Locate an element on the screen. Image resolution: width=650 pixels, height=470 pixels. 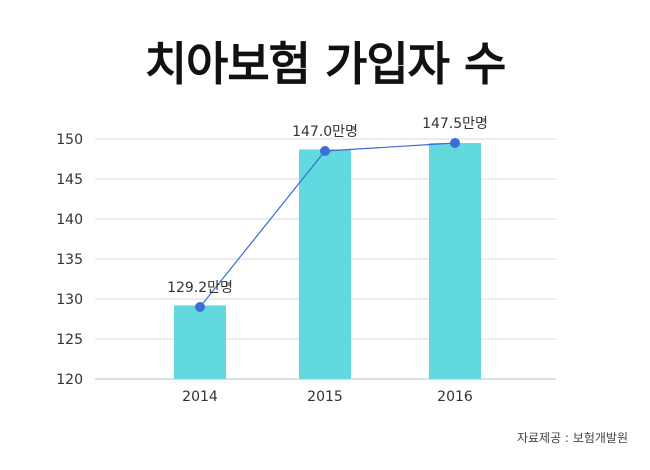
data-label: 147.0만명 is located at coordinates (325, 132).